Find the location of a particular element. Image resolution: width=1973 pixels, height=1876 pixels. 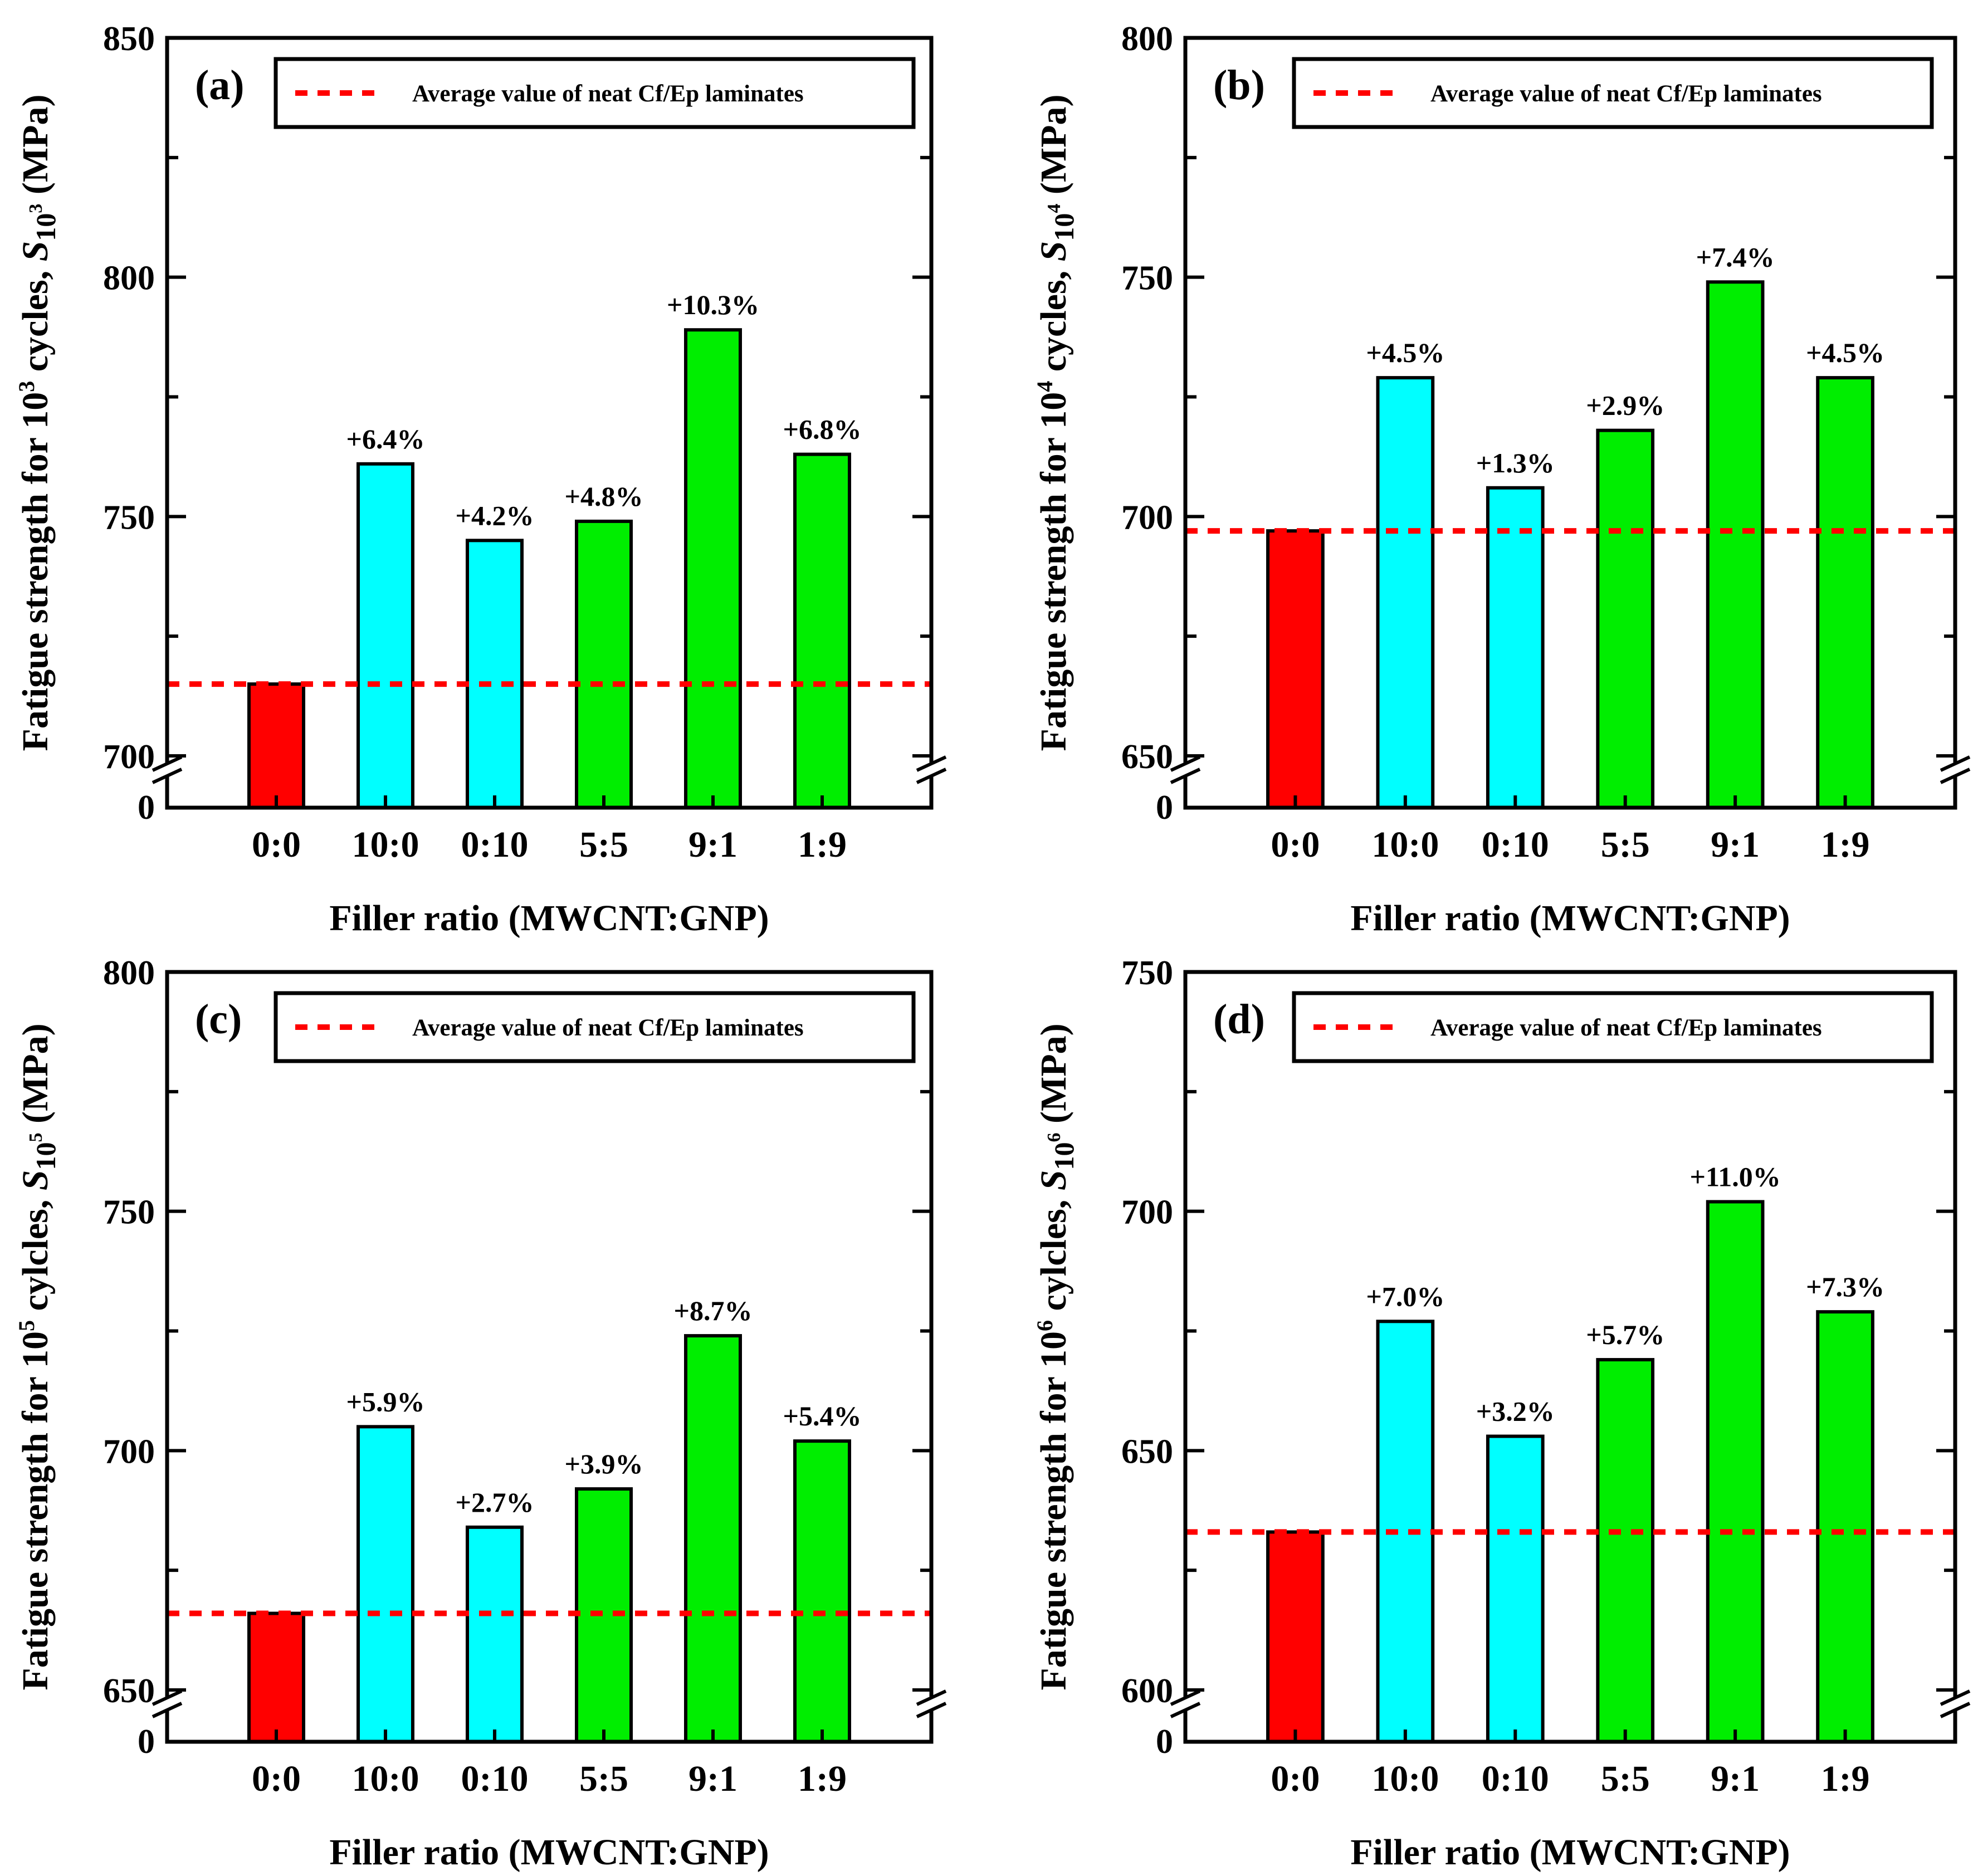

bar-percent-label: +3.2% is located at coordinates (1515, 1411).